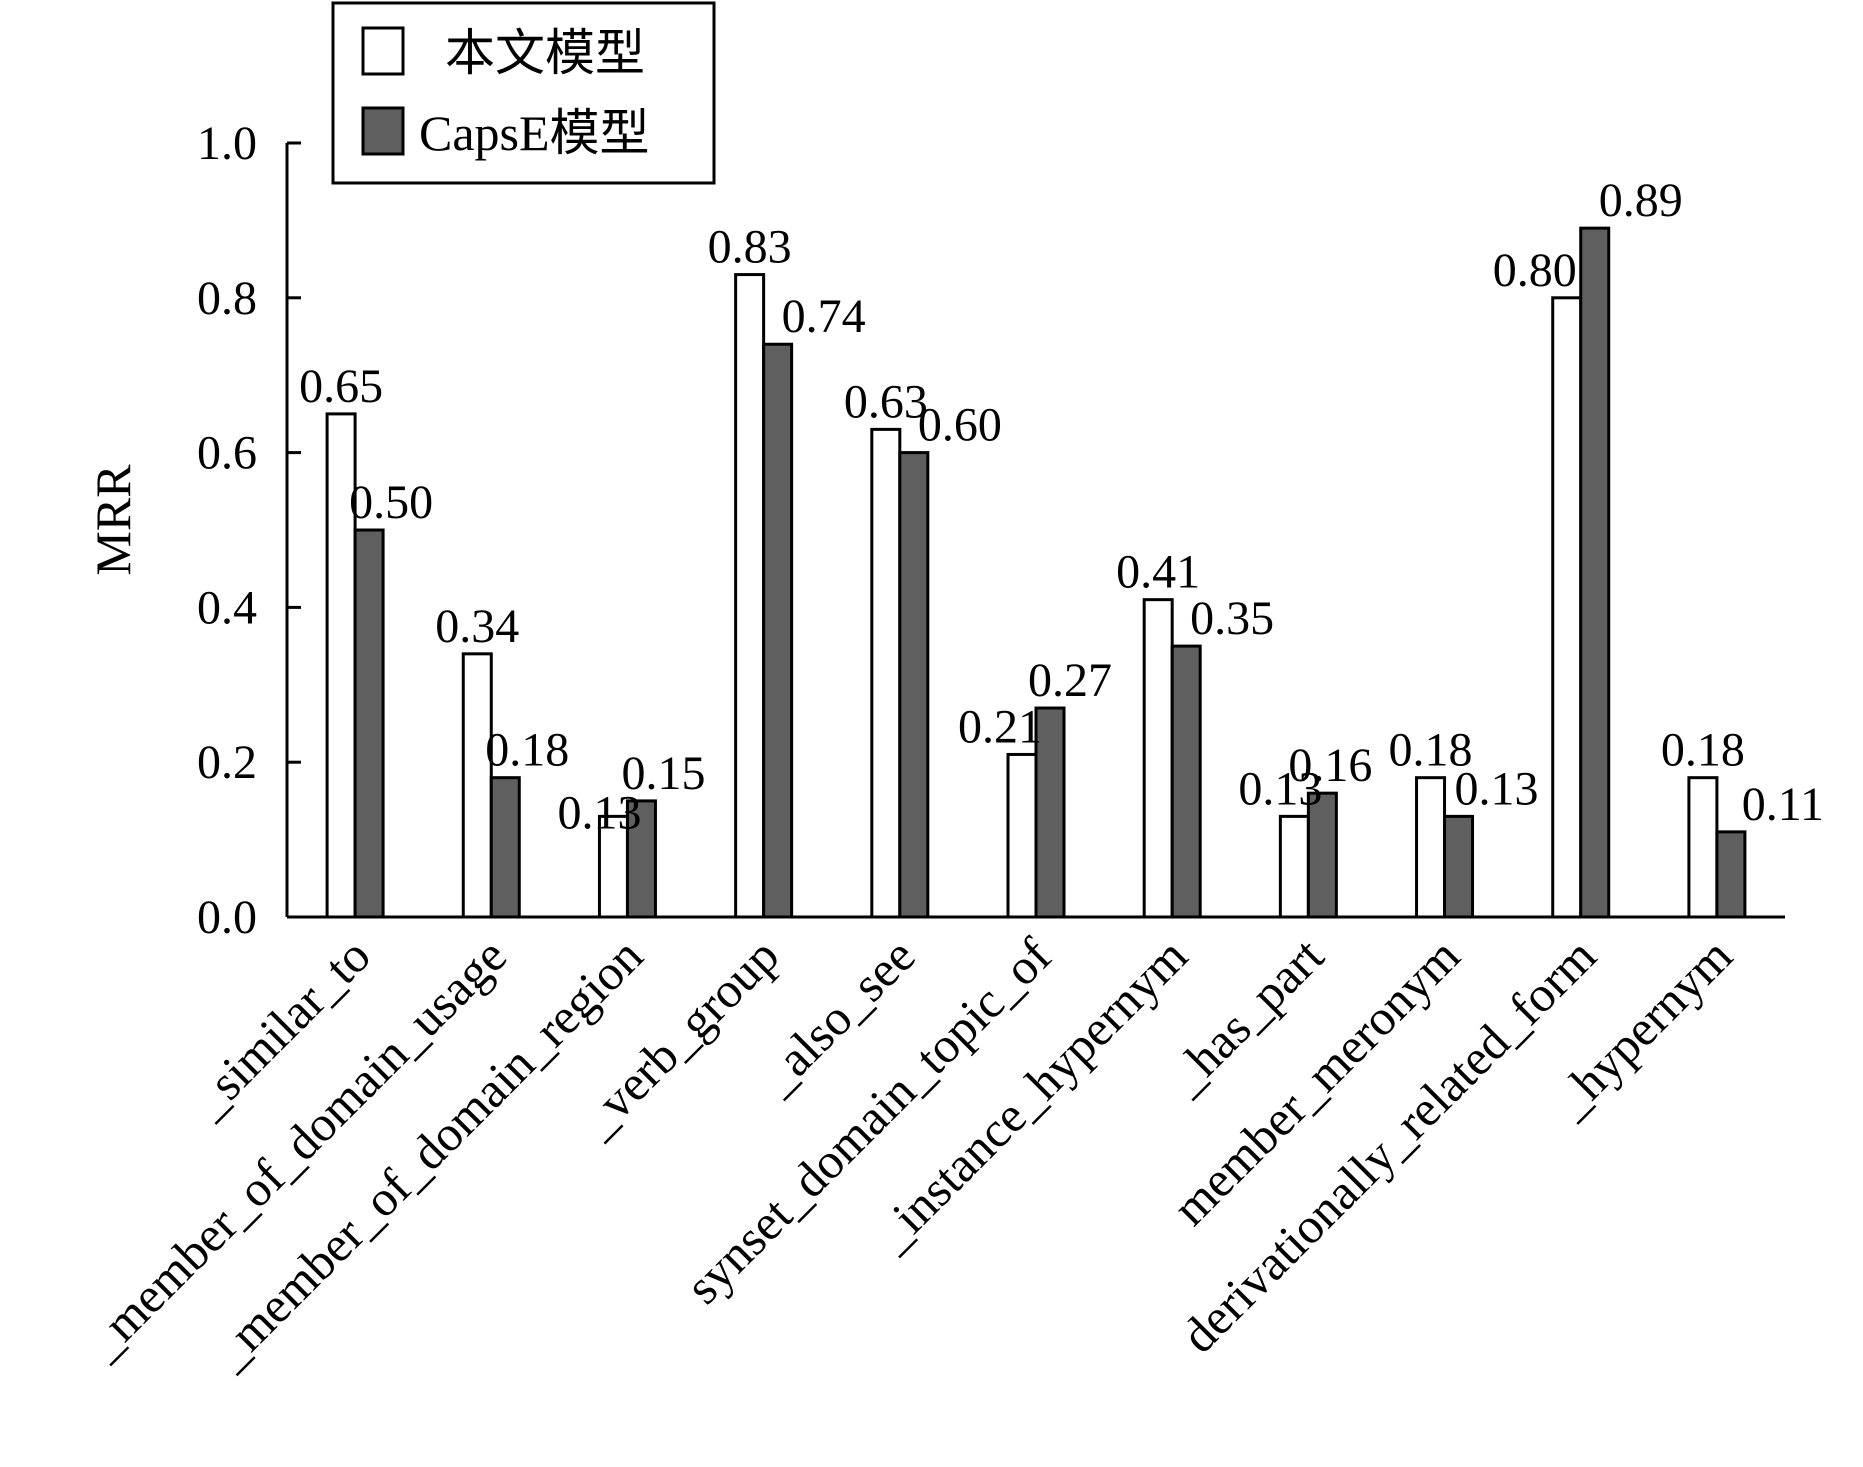  Describe the element at coordinates (227, 917) in the screenshot. I see `y-tick-label-0: 0.0` at that location.